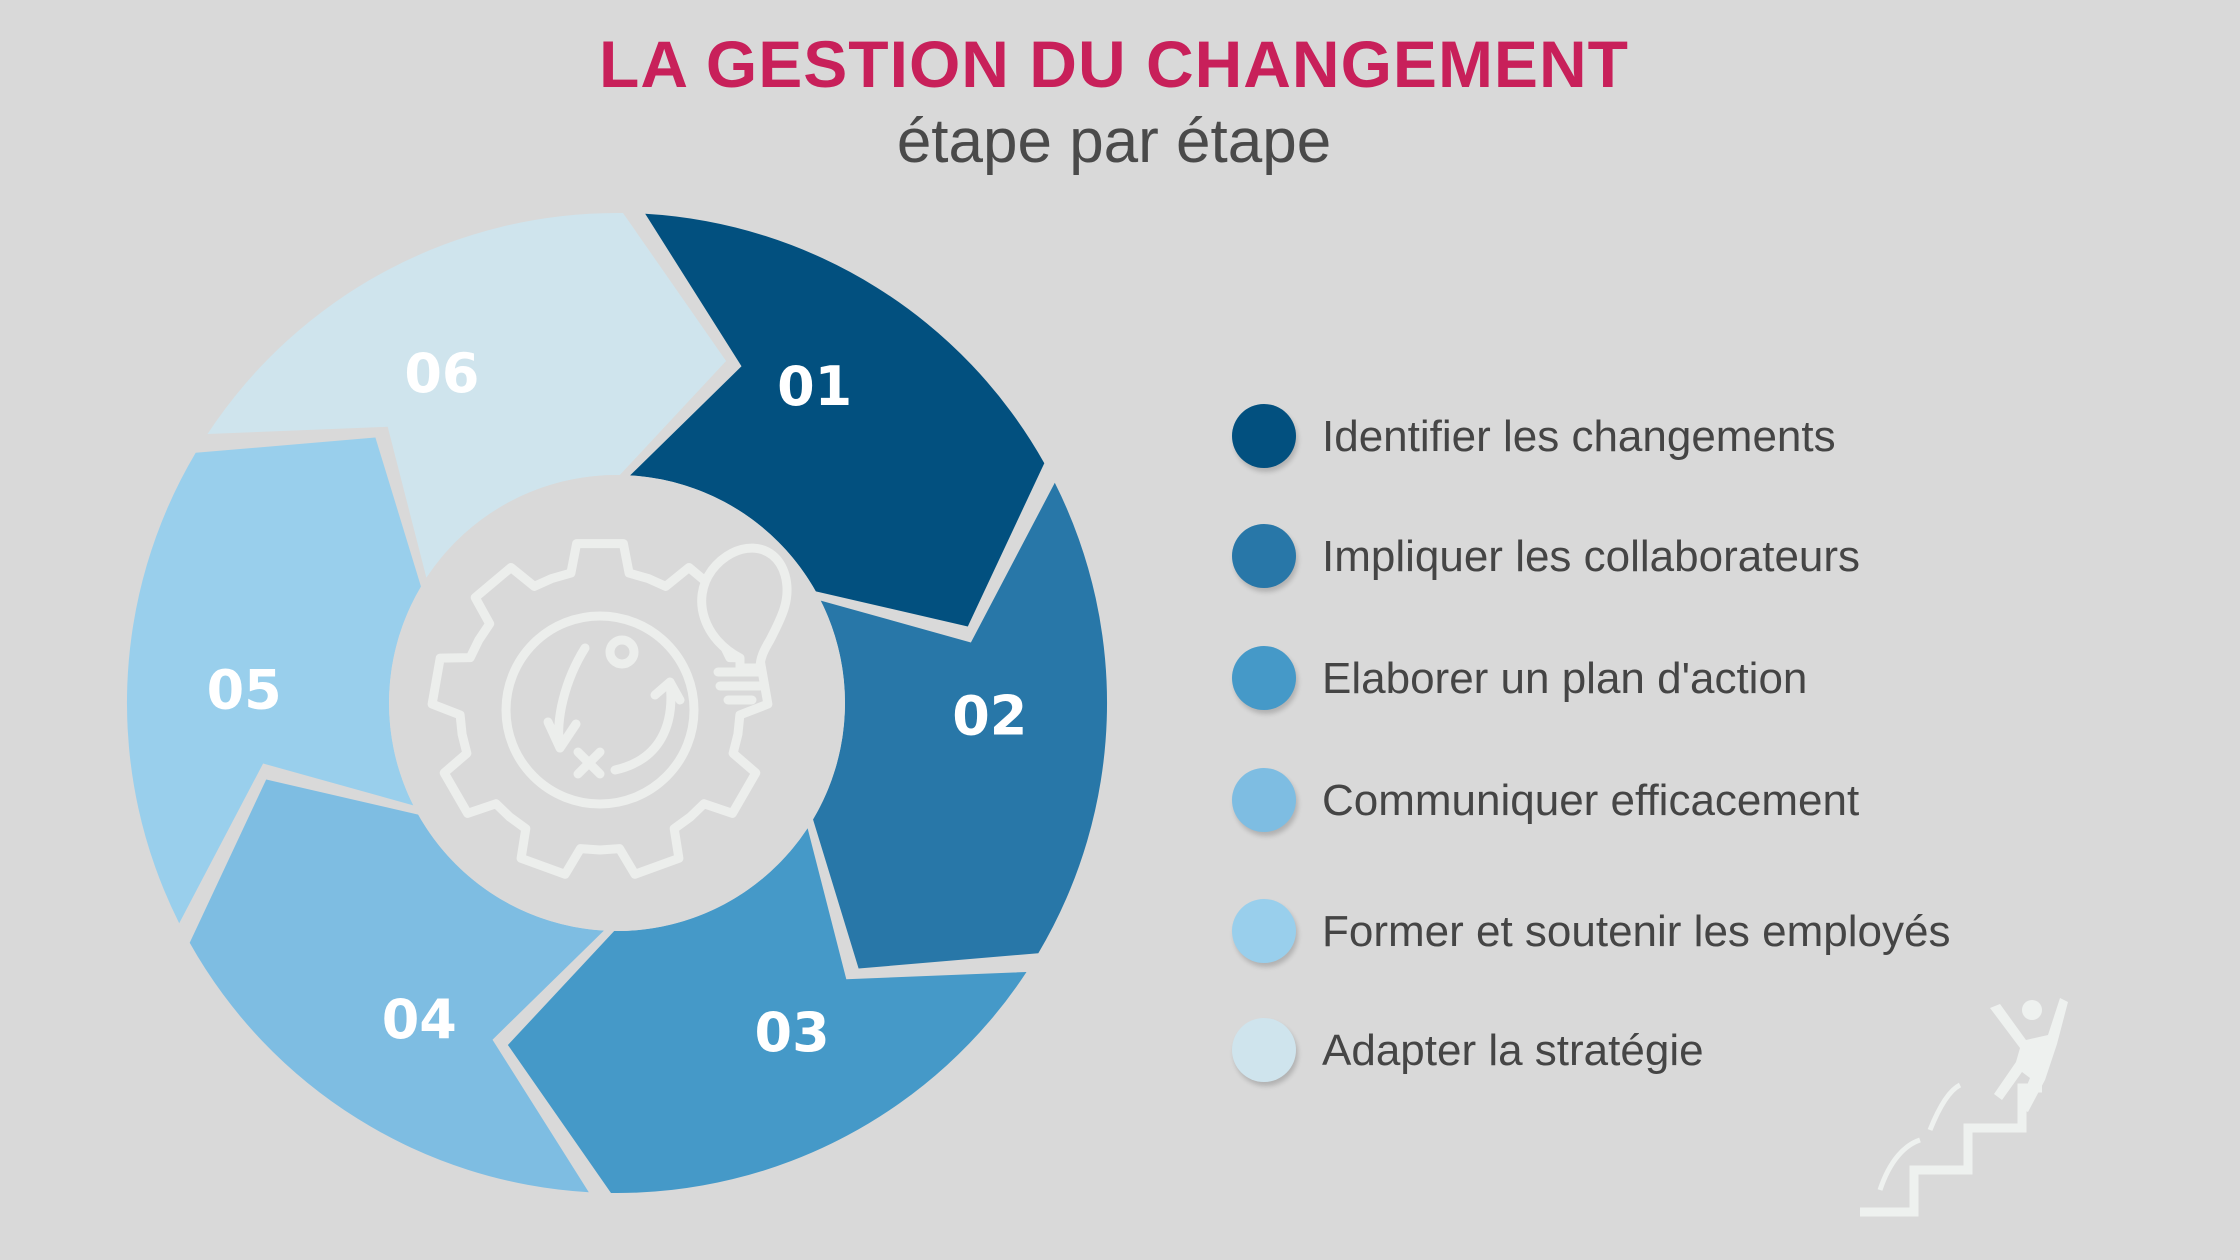 The image size is (2240, 1260). Describe the element at coordinates (1114, 141) in the screenshot. I see `page-subtitle: étape par étape` at that location.